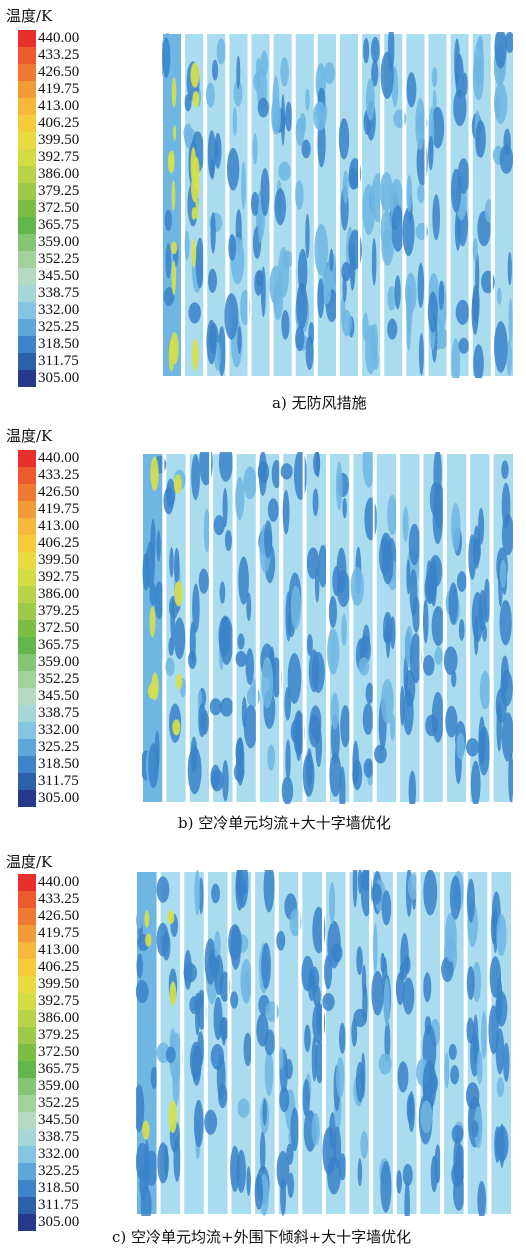 This screenshot has height=1253, width=526. What do you see at coordinates (59, 242) in the screenshot?
I see `legend-tick-label: 359.00` at bounding box center [59, 242].